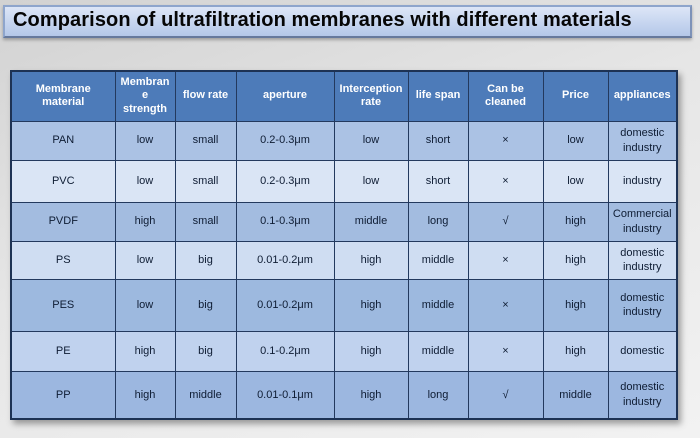 The height and width of the screenshot is (438, 700). Describe the element at coordinates (63, 96) in the screenshot. I see `column-header: Membrane material` at that location.